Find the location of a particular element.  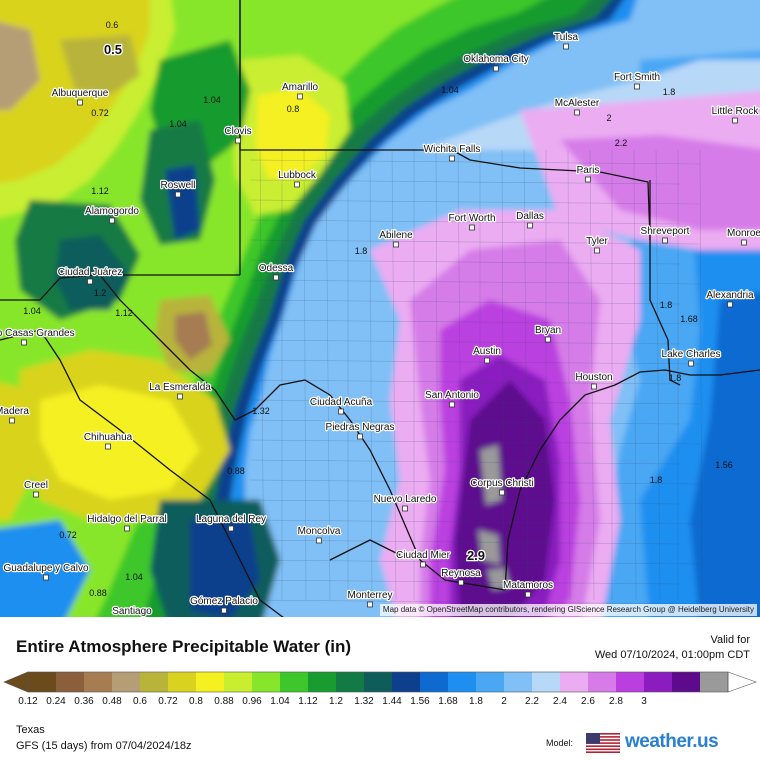

us-flag-icon is located at coordinates (603, 743).